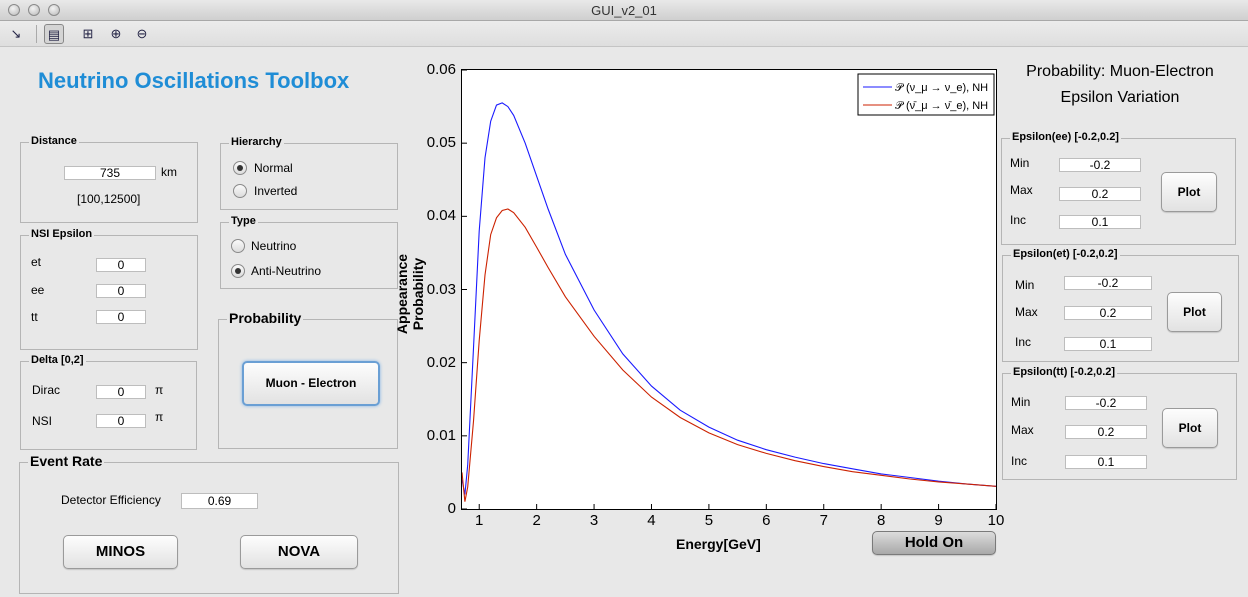 The height and width of the screenshot is (597, 1248). Describe the element at coordinates (1025, 285) in the screenshot. I see `et-min-label: Min` at that location.